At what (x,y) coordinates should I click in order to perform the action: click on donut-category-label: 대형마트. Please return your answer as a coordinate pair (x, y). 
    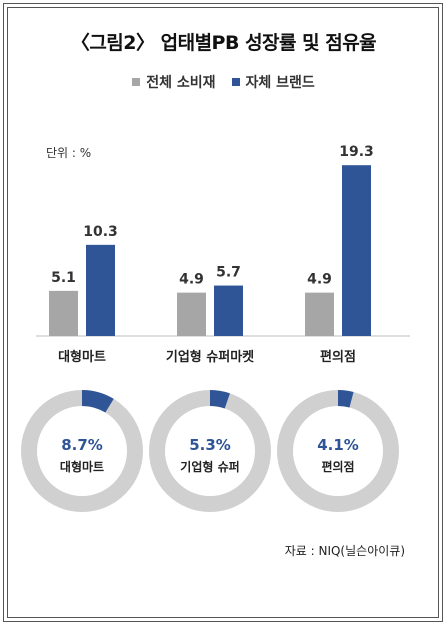
    Looking at the image, I should click on (82, 466).